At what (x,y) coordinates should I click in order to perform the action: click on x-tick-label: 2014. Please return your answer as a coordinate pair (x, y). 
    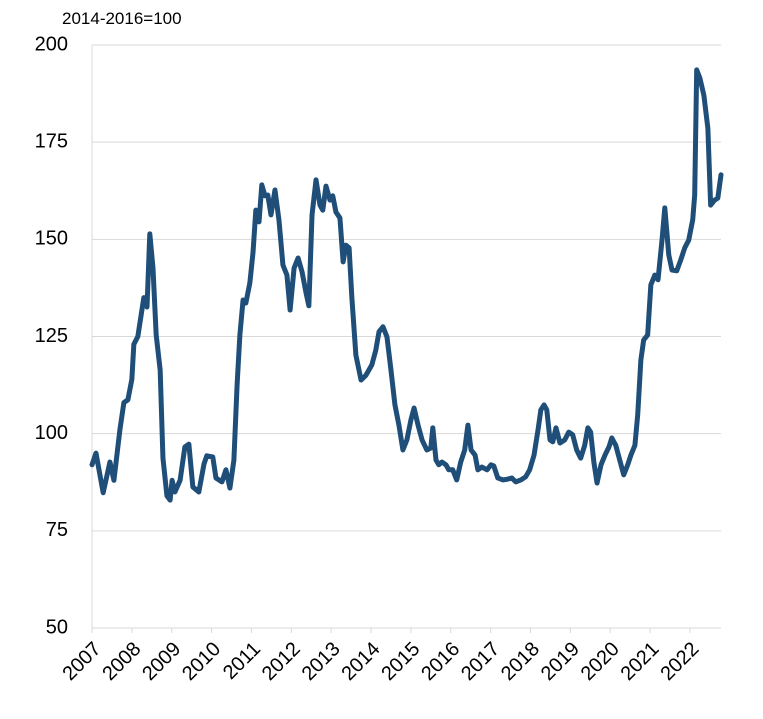
    Looking at the image, I should click on (361, 661).